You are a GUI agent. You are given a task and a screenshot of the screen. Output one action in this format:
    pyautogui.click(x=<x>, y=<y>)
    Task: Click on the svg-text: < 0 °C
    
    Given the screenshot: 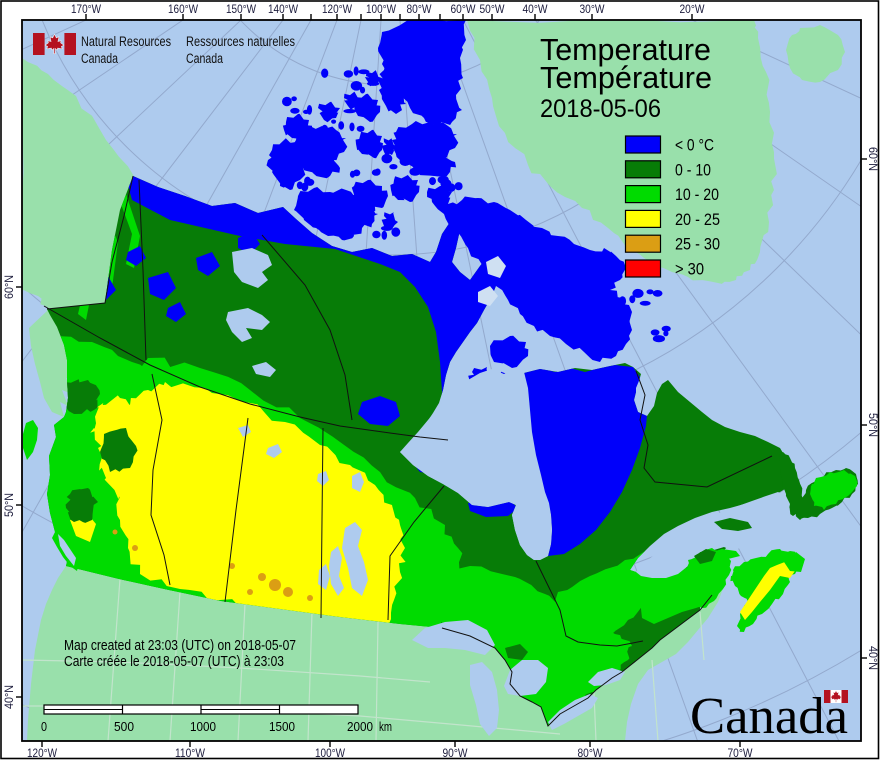 What is the action you would take?
    pyautogui.click(x=694, y=146)
    